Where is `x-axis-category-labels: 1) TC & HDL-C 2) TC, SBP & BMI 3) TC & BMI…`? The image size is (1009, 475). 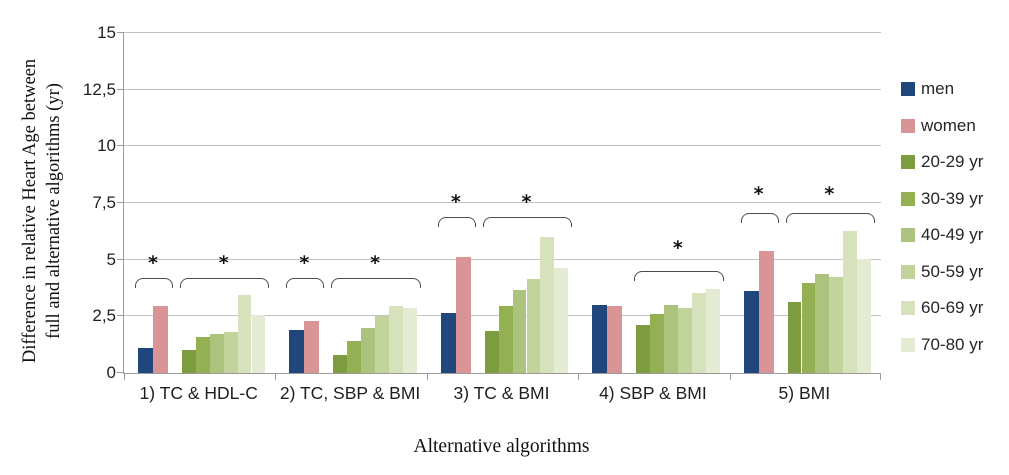 x-axis-category-labels: 1) TC & HDL-C 2) TC, SBP & BMI 3) TC & BMI… is located at coordinates (501, 394).